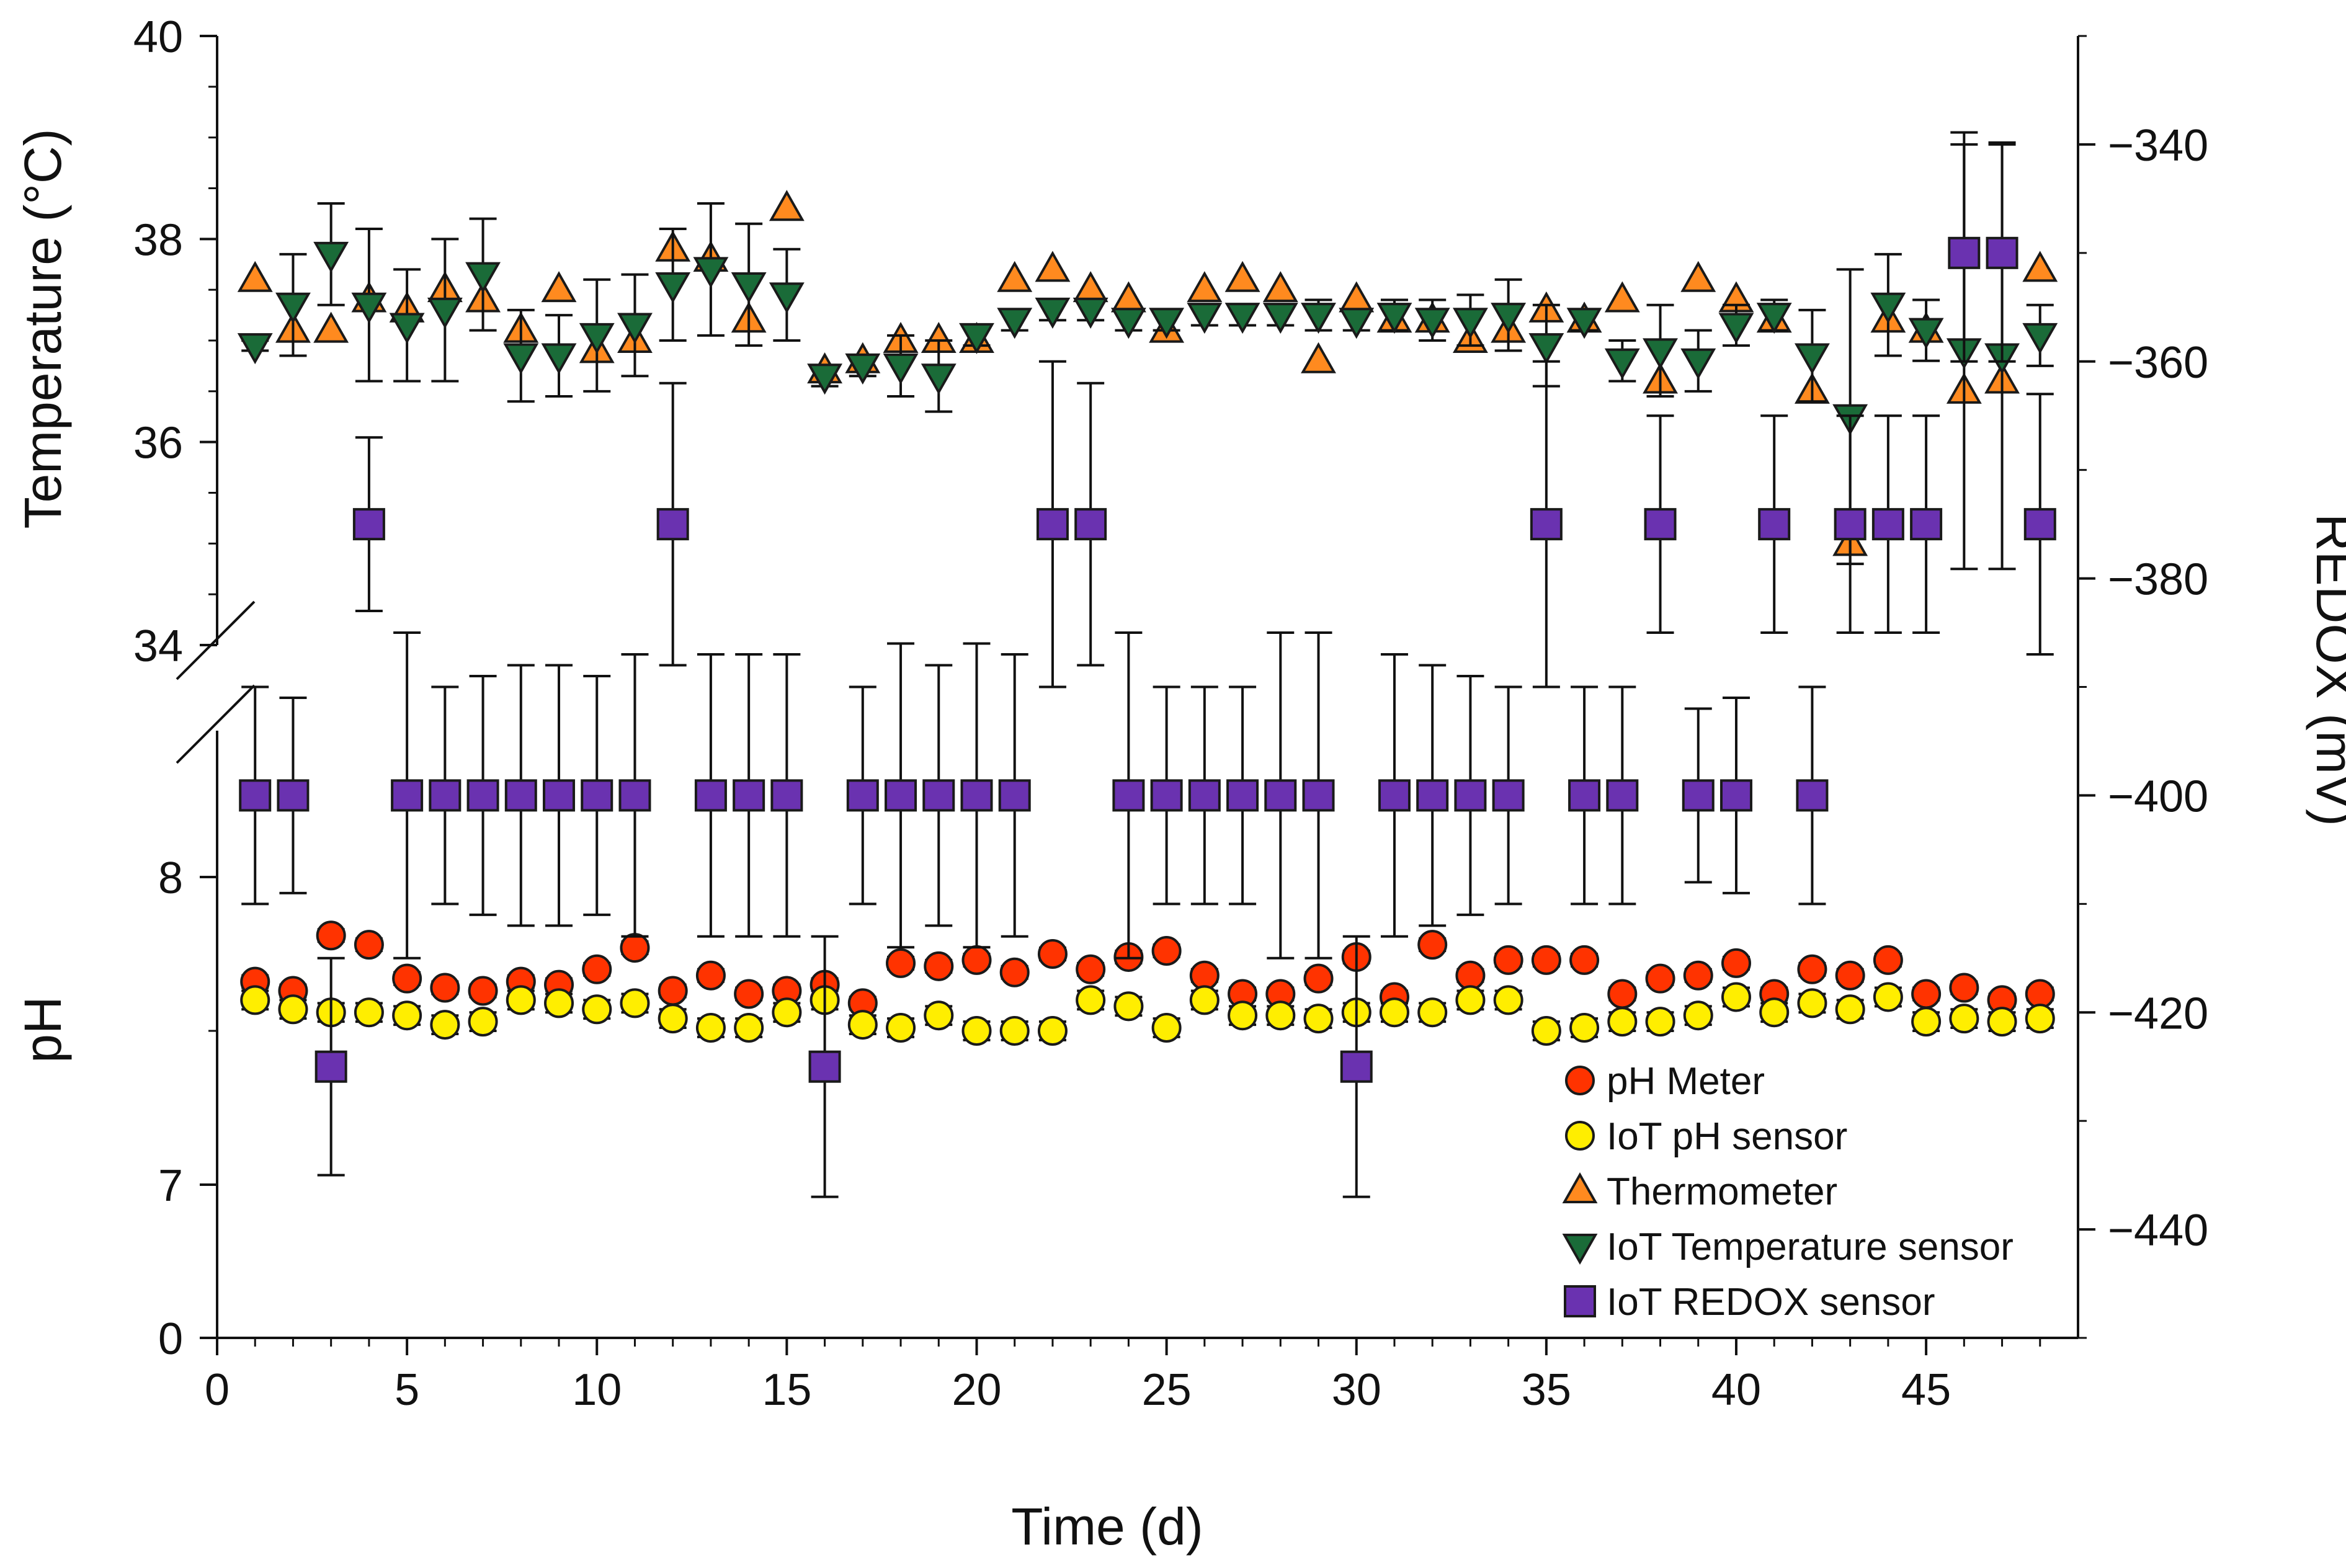 The height and width of the screenshot is (1568, 2346). I want to click on legend-label: pH Meter, so click(1686, 1081).